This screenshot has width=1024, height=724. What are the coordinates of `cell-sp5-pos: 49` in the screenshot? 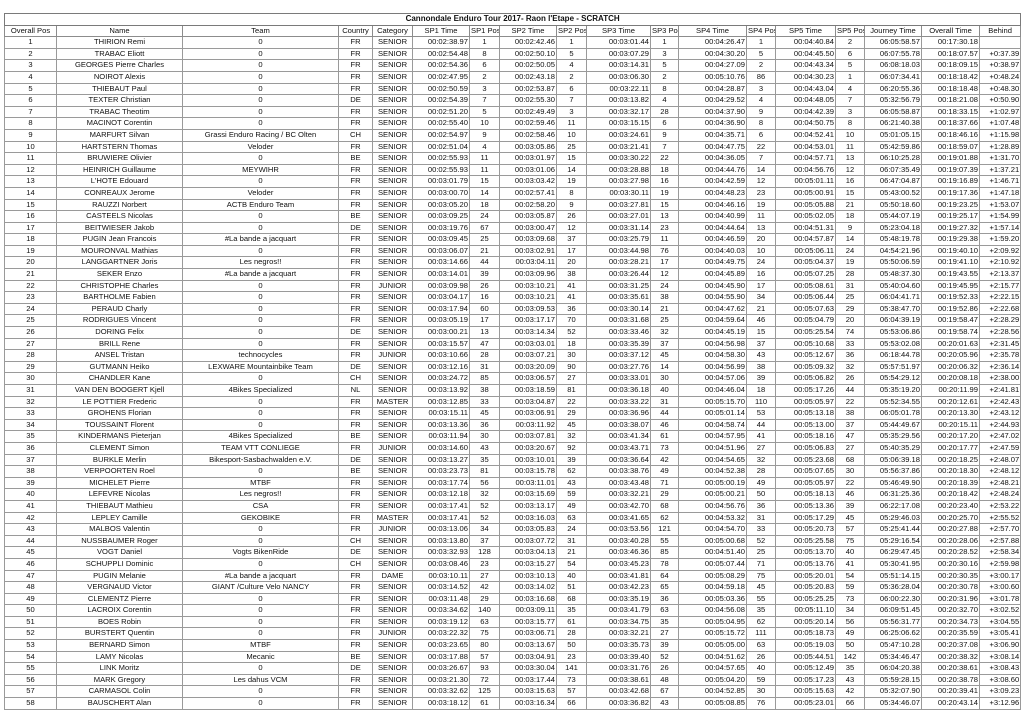 It's located at (850, 634).